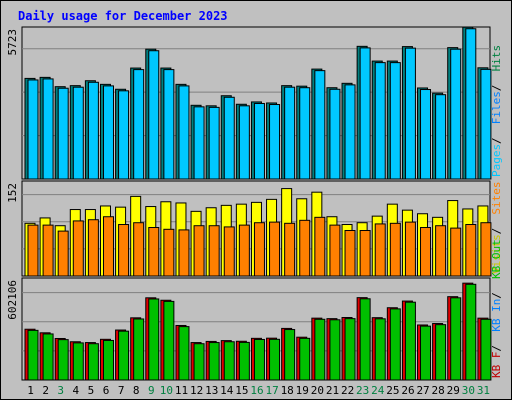 This screenshot has height=400, width=512. What do you see at coordinates (271, 390) in the screenshot?
I see `day-label: 17` at bounding box center [271, 390].